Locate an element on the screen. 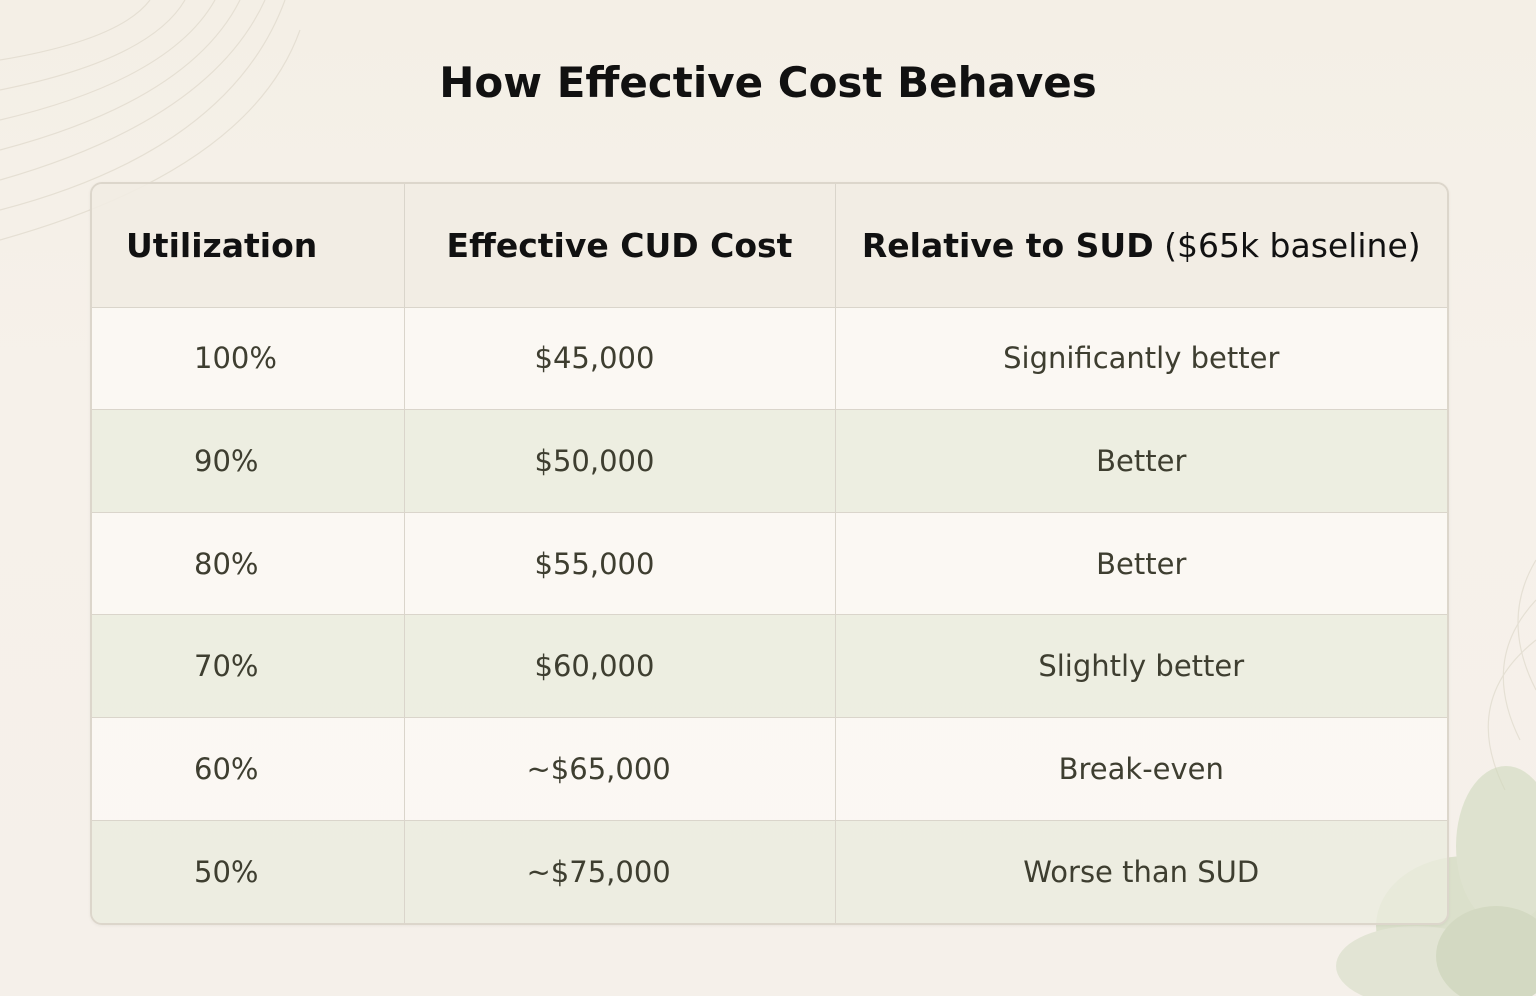 This screenshot has height=996, width=1536. header-relative-baseline: ($65k baseline) is located at coordinates (1287, 245).